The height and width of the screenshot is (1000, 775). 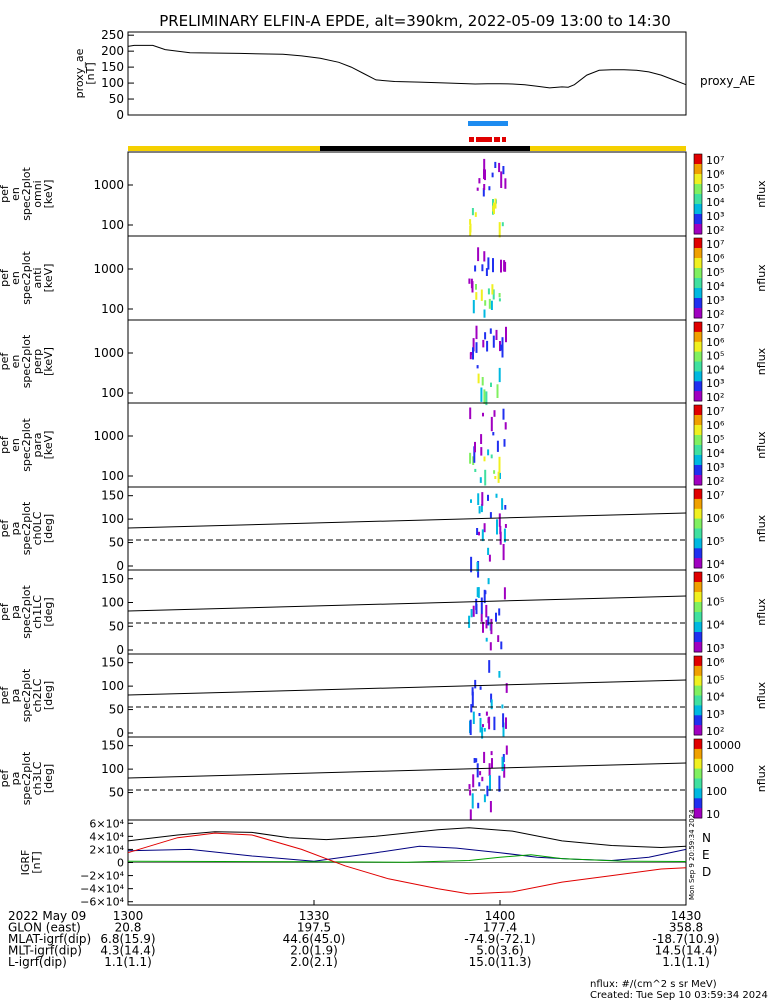 I want to click on science-zone-bar, so click(x=488, y=123).